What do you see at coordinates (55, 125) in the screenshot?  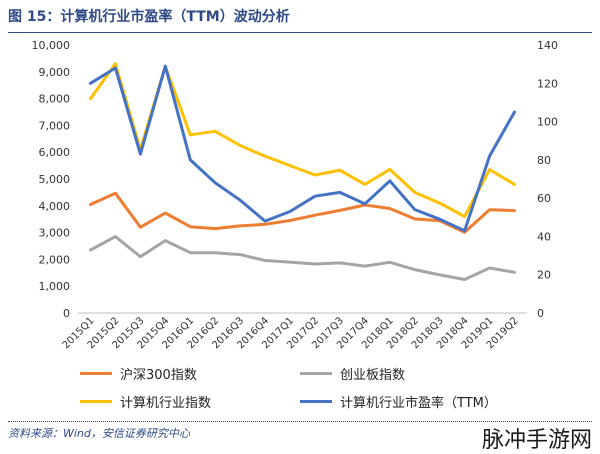 I see `y-left-tick-label: 7,000` at bounding box center [55, 125].